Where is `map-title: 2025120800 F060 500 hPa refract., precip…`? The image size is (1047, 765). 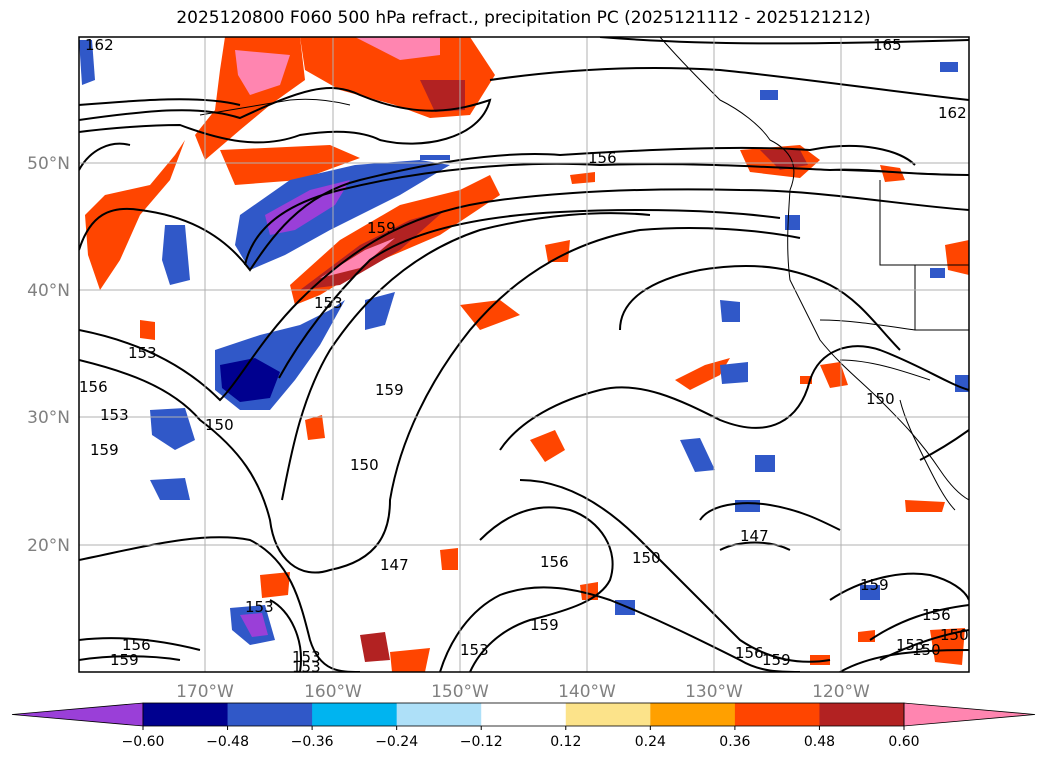
map-title: 2025120800 F060 500 hPa refract., precip… is located at coordinates (523, 18).